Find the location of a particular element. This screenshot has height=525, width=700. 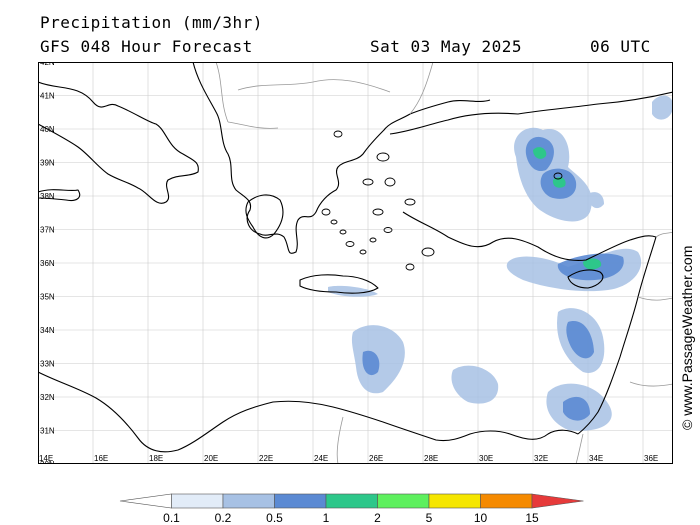

colorbar-tick-label: 5 is located at coordinates (429, 518).